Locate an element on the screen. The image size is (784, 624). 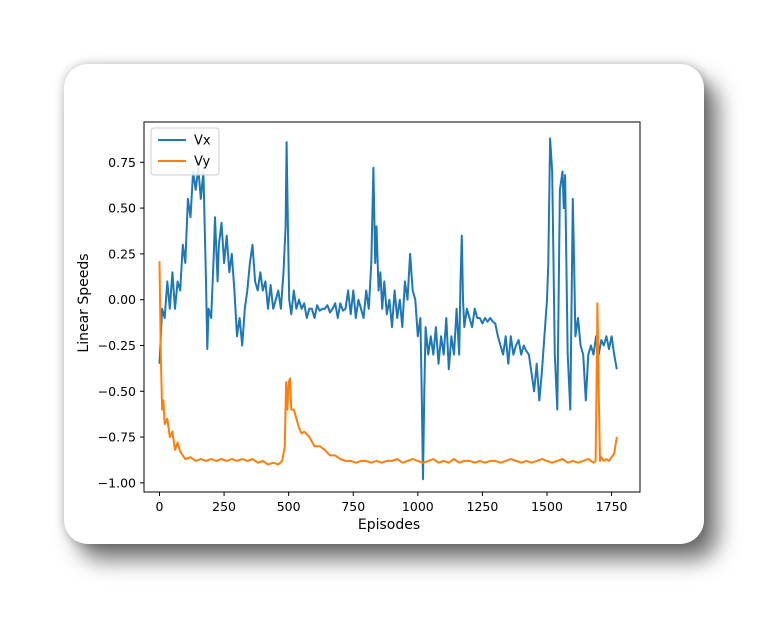
x-tick-label: 1750 is located at coordinates (612, 506).